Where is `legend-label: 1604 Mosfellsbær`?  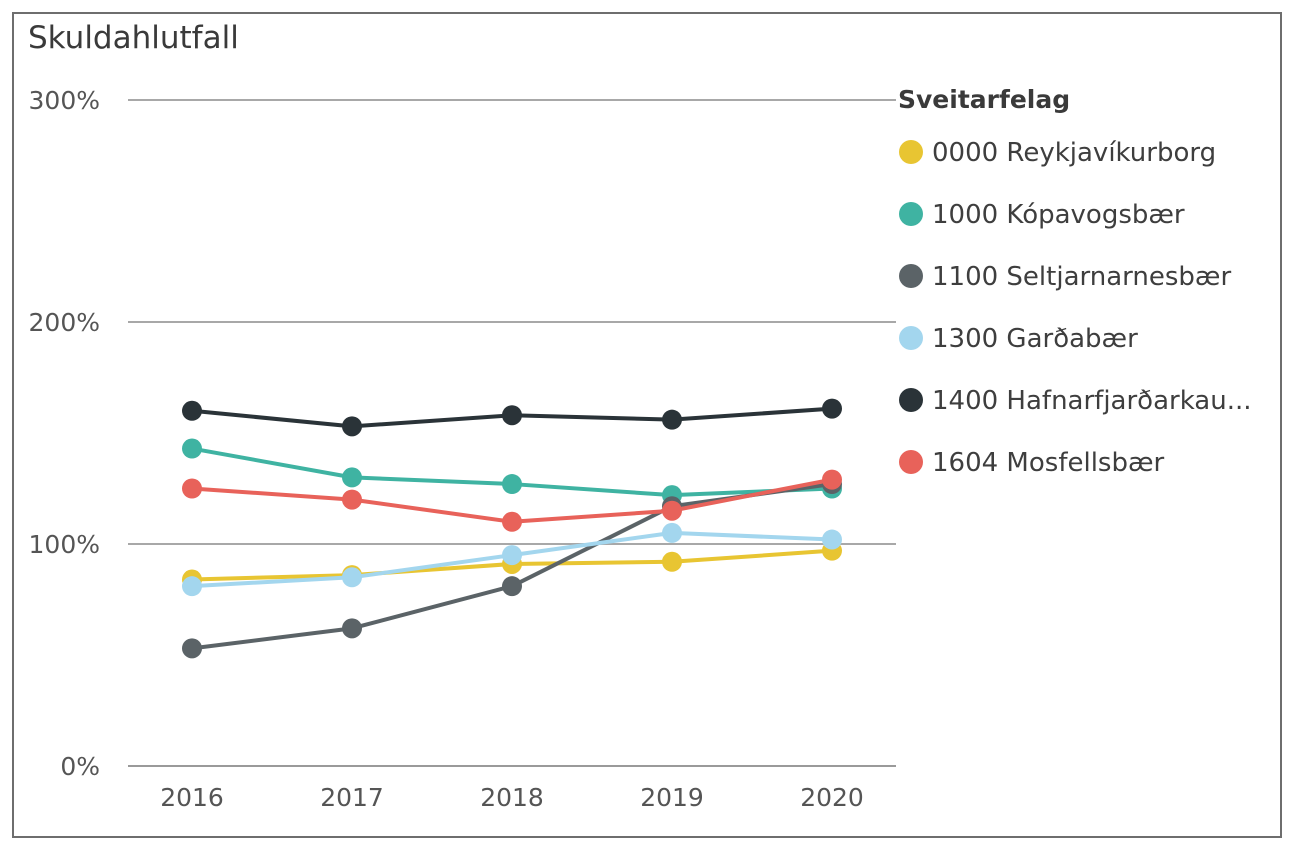 legend-label: 1604 Mosfellsbær is located at coordinates (1048, 463).